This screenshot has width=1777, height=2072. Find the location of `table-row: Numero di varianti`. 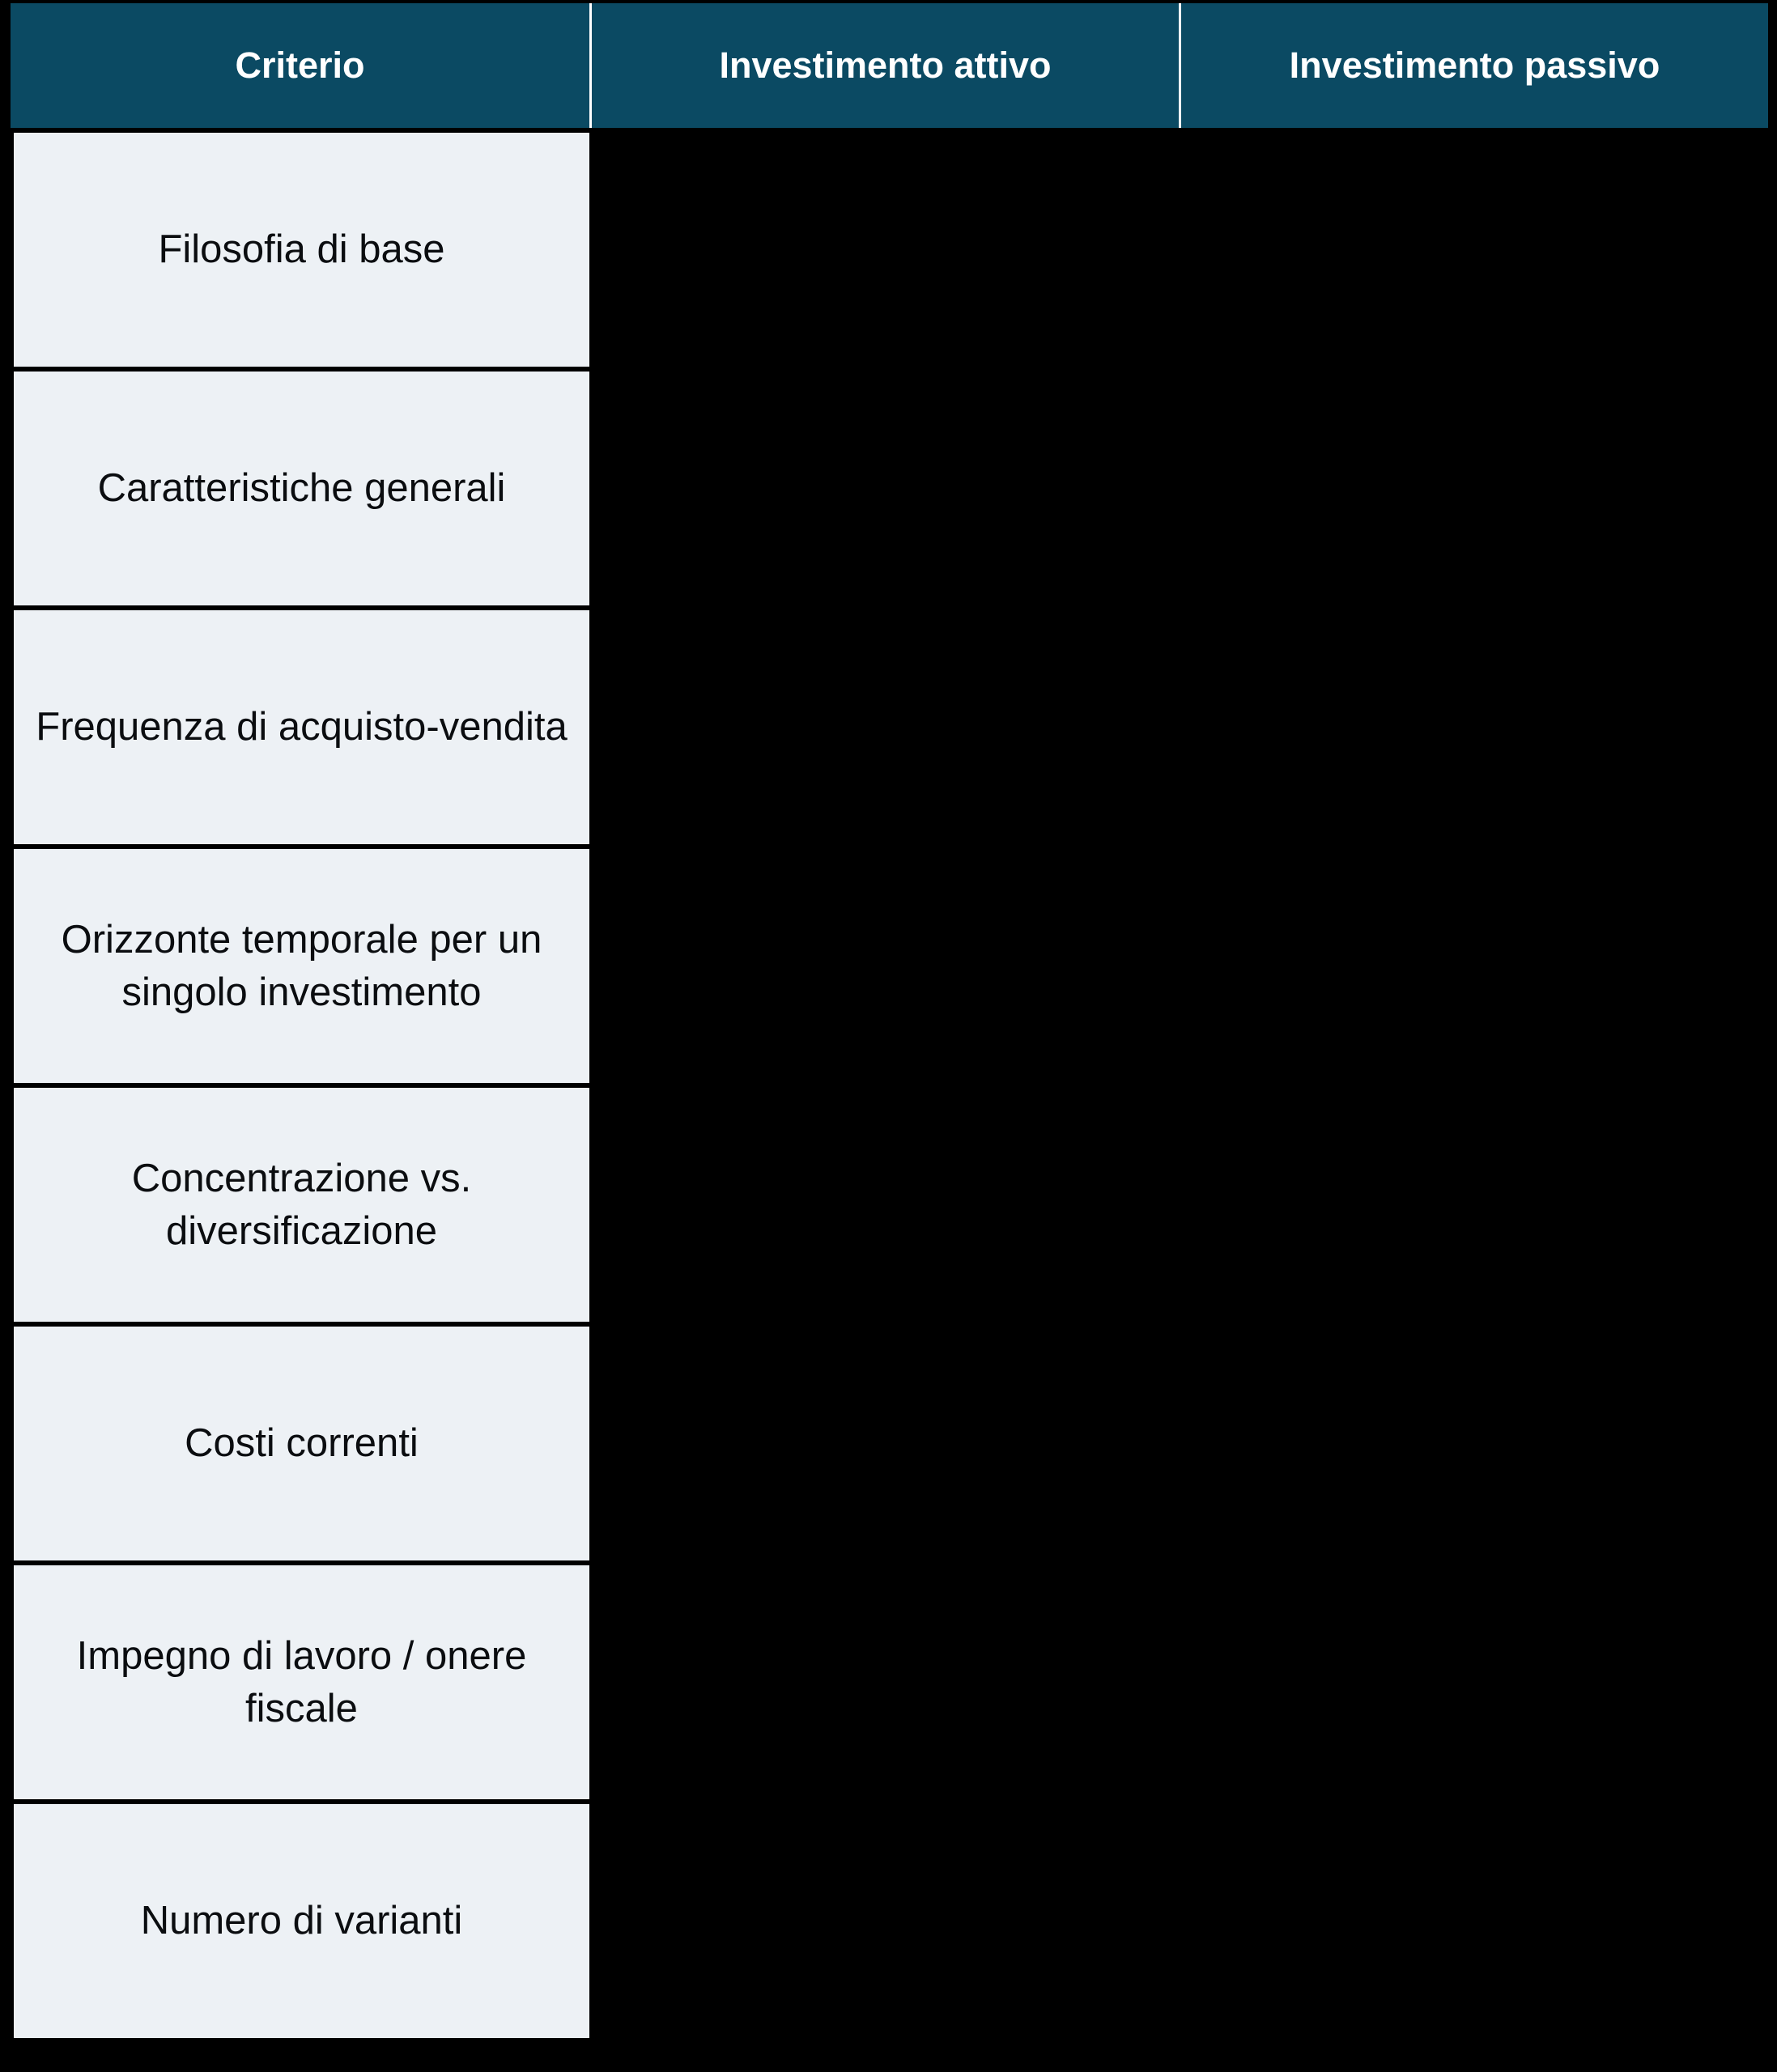

table-row: Numero di varianti is located at coordinates (891, 1921).